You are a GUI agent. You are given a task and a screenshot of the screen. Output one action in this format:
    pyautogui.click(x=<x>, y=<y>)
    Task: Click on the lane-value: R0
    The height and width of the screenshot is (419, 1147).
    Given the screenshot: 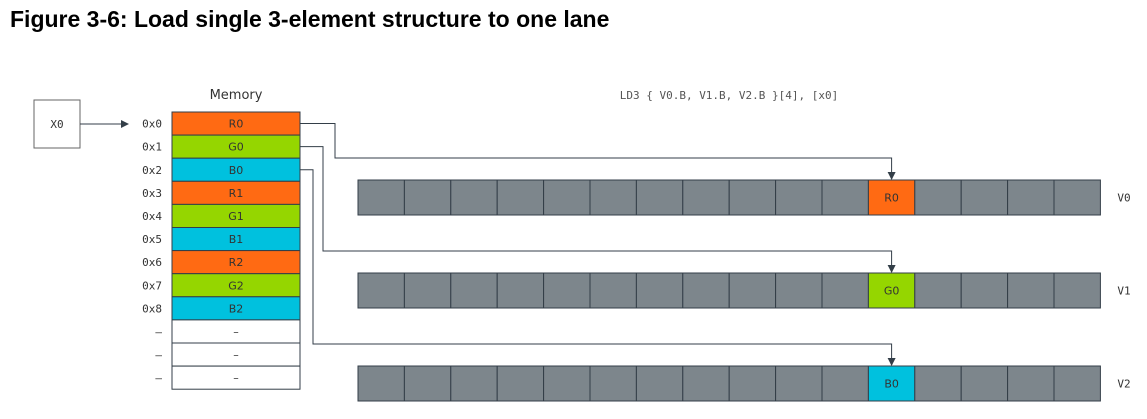 What is the action you would take?
    pyautogui.click(x=891, y=198)
    